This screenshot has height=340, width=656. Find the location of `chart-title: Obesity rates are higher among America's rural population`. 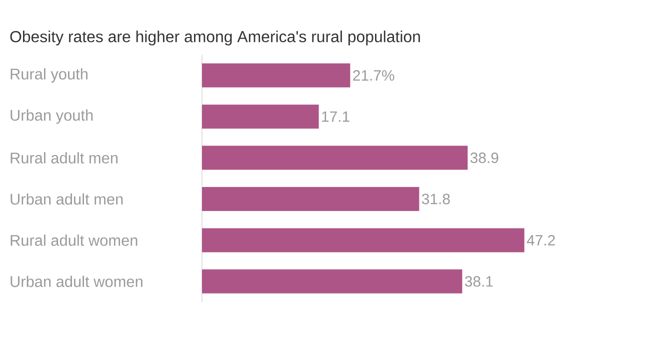

chart-title: Obesity rates are higher among America's rural population is located at coordinates (215, 38).